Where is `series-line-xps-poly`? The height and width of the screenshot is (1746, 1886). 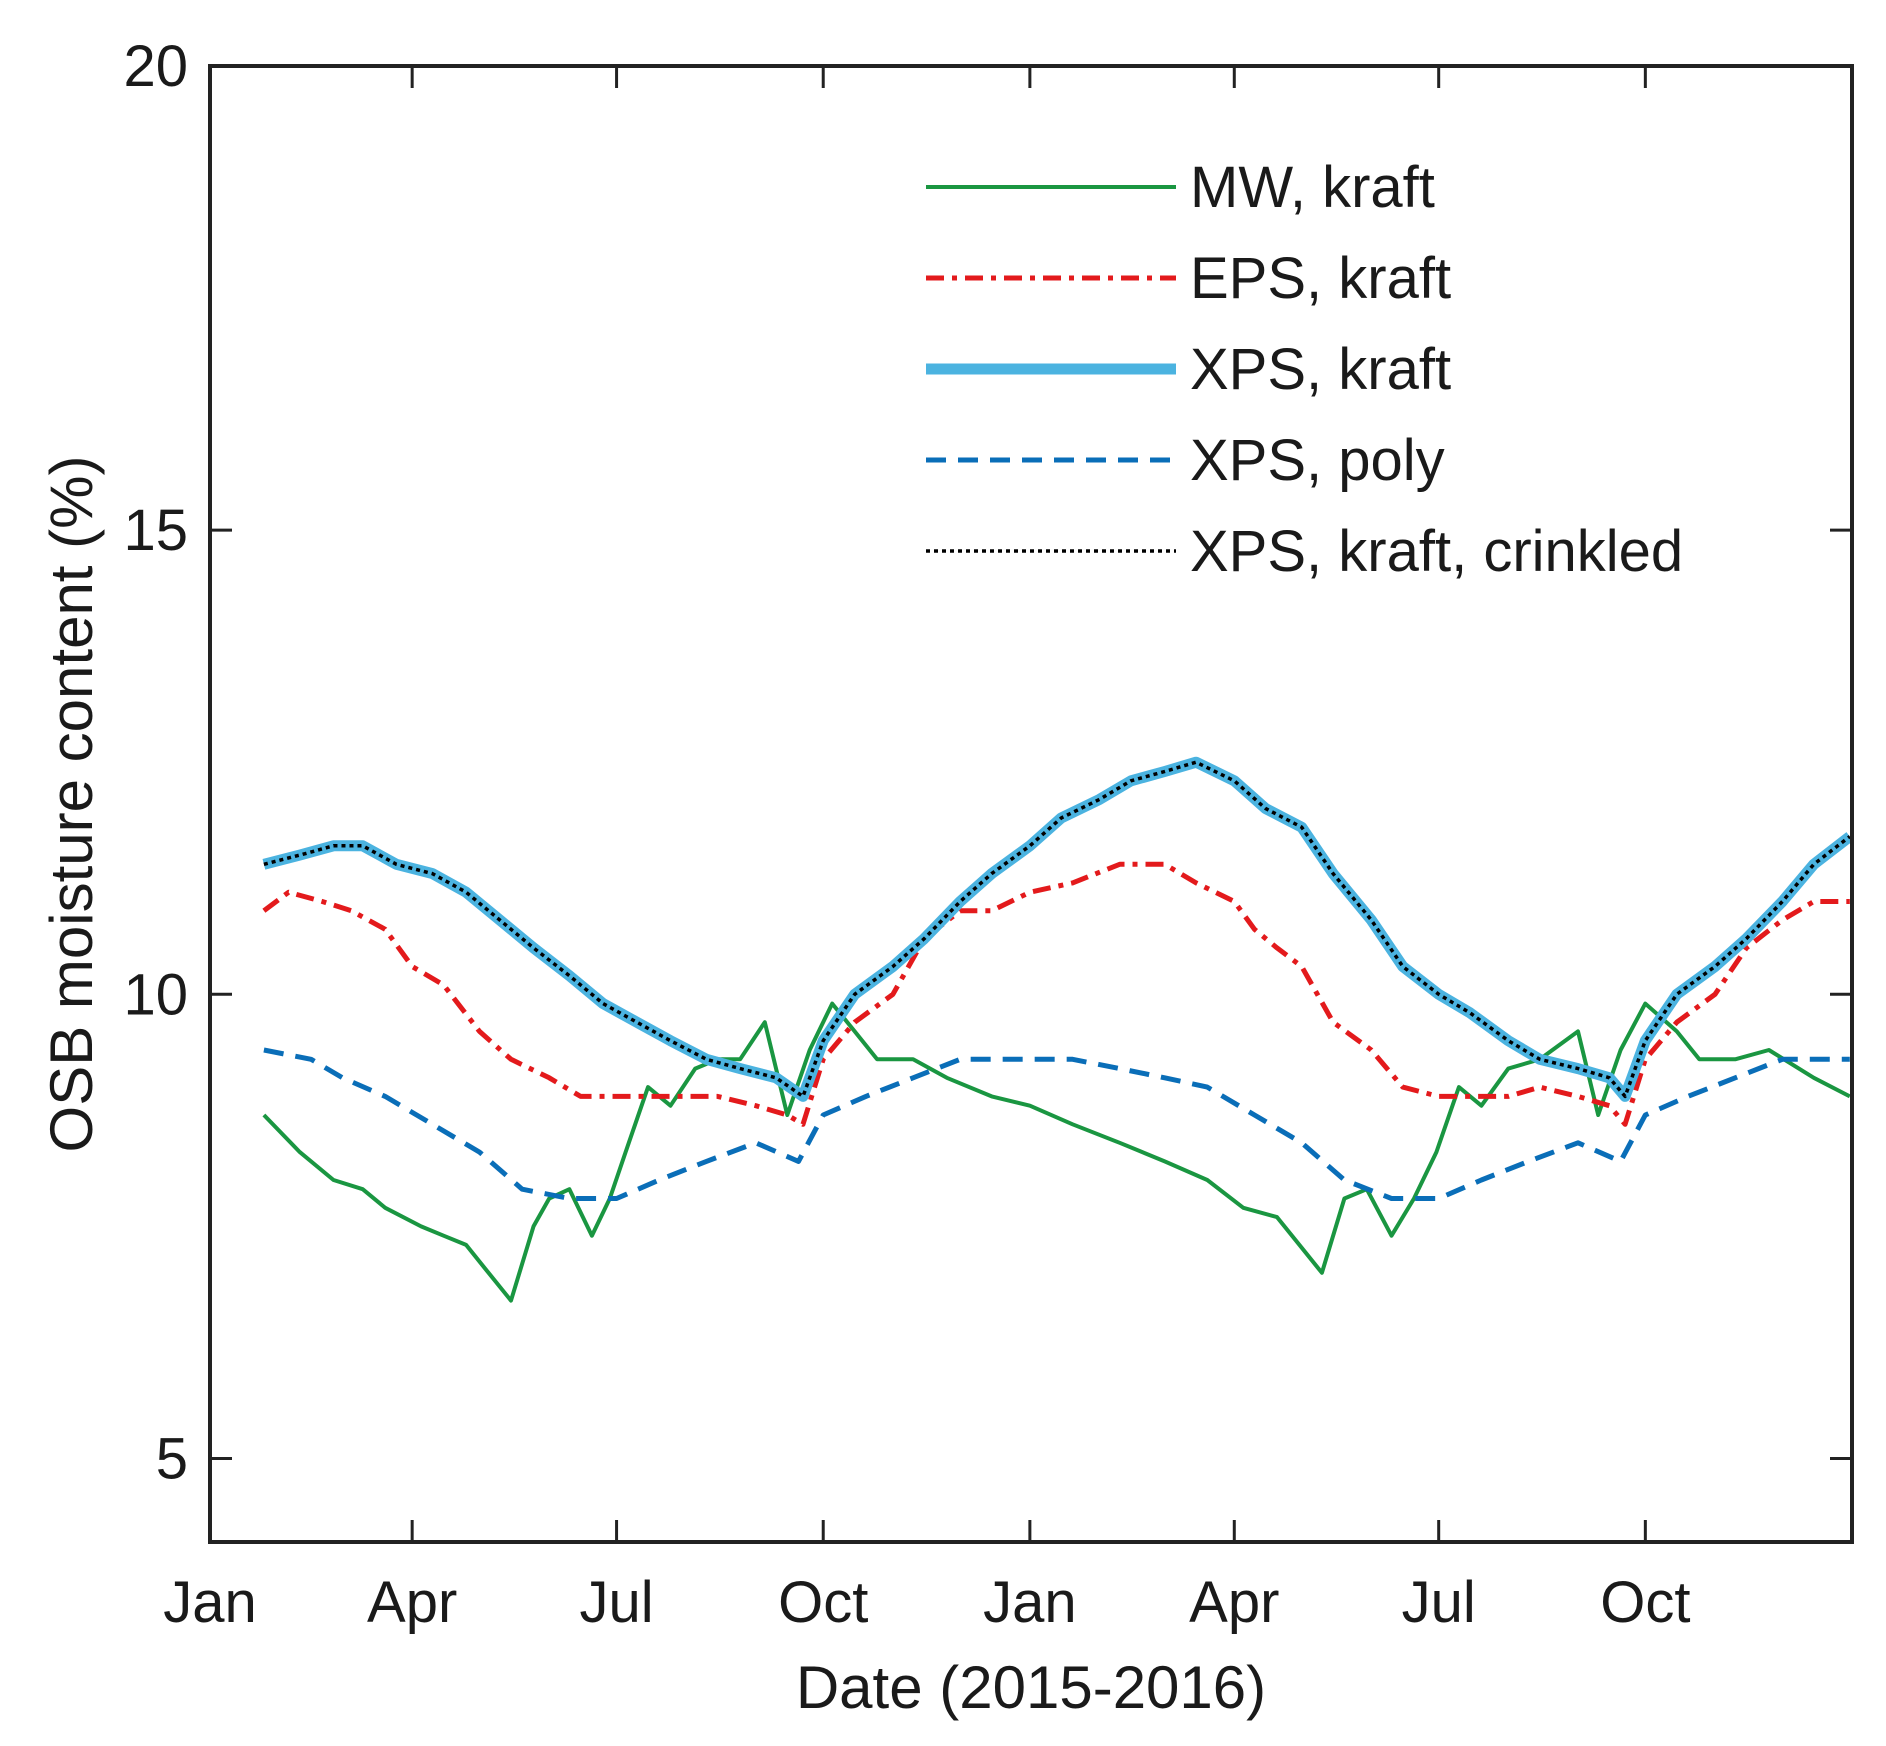 series-line-xps-poly is located at coordinates (1056, 1124).